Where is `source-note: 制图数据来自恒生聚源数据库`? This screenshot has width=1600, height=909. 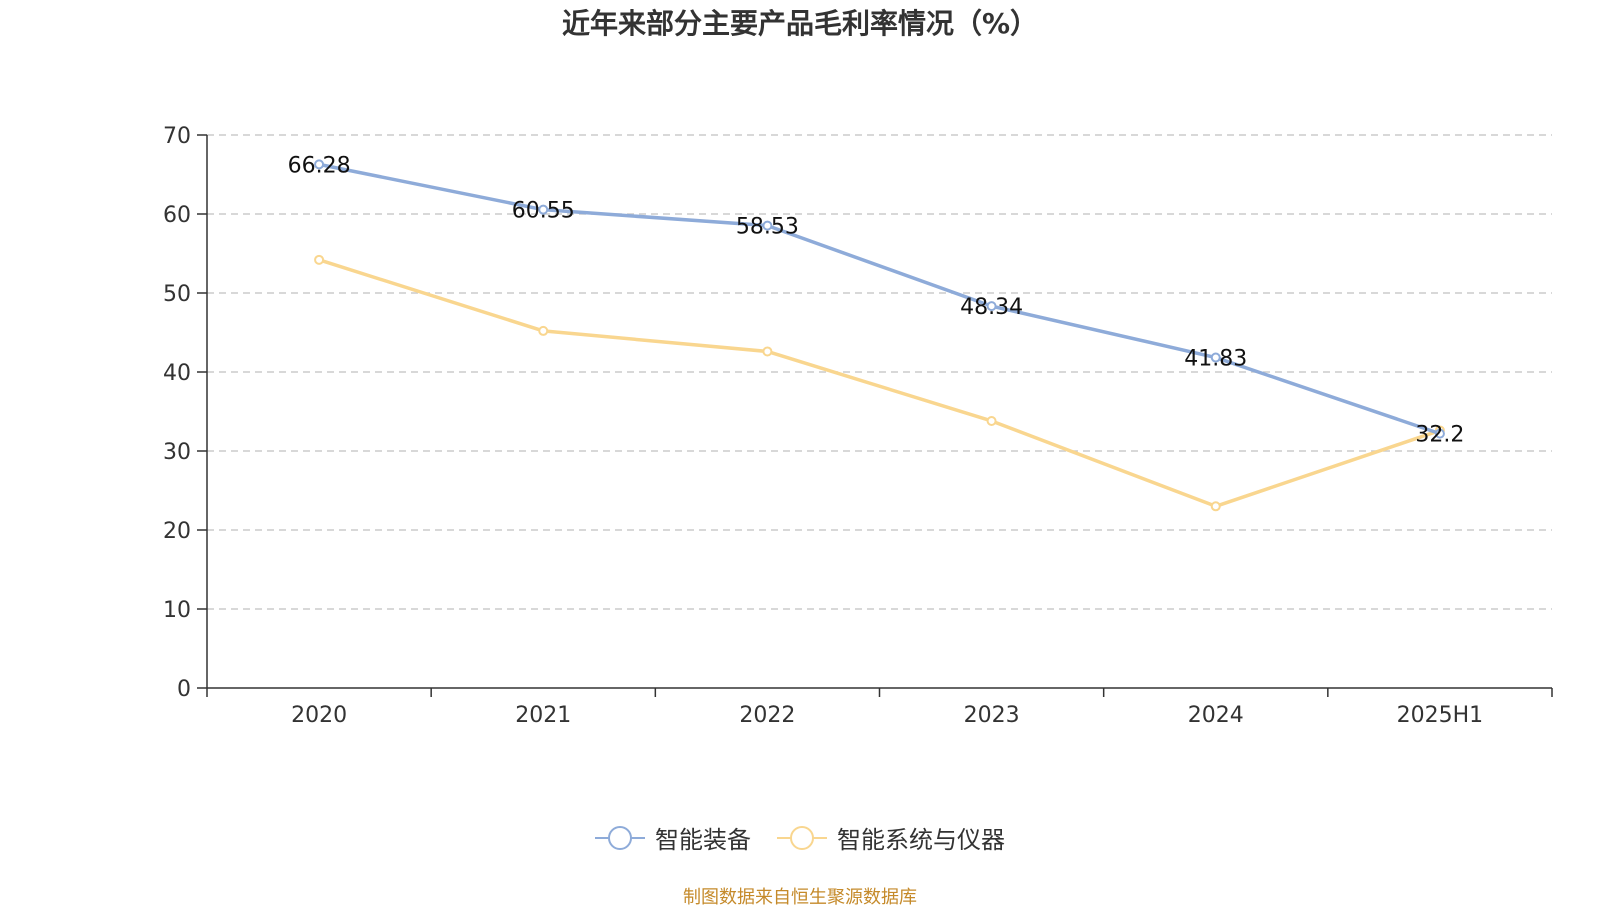
source-note: 制图数据来自恒生聚源数据库 is located at coordinates (800, 897).